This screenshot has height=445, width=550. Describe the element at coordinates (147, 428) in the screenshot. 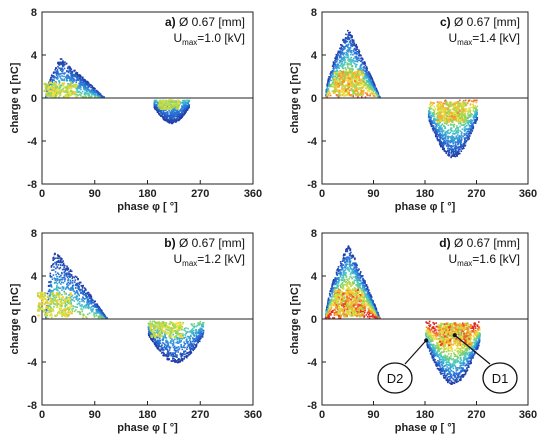

I see `x-axis-label: phase φ [ °]` at that location.